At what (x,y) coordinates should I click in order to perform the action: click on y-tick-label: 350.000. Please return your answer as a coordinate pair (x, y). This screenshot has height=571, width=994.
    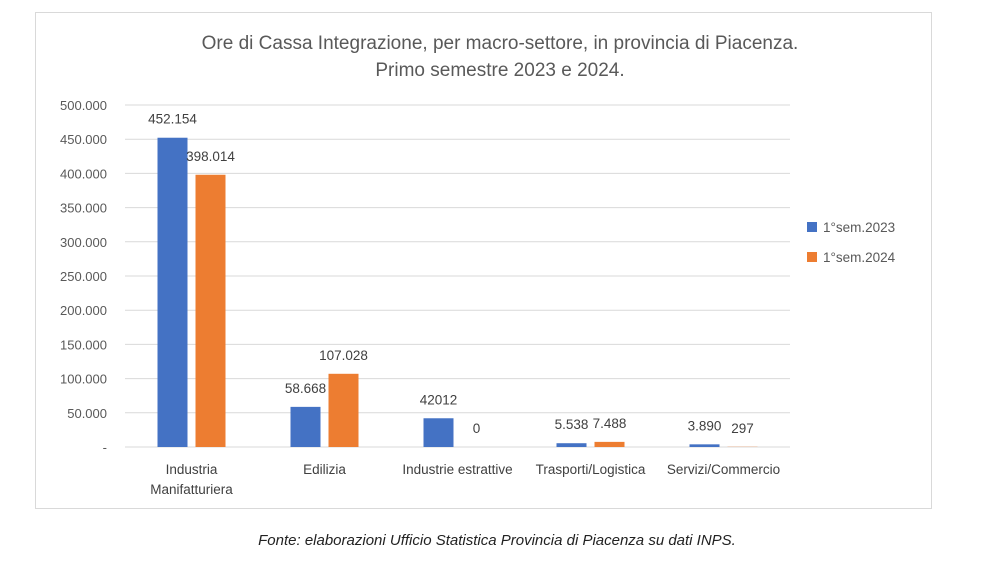
    Looking at the image, I should click on (83, 208).